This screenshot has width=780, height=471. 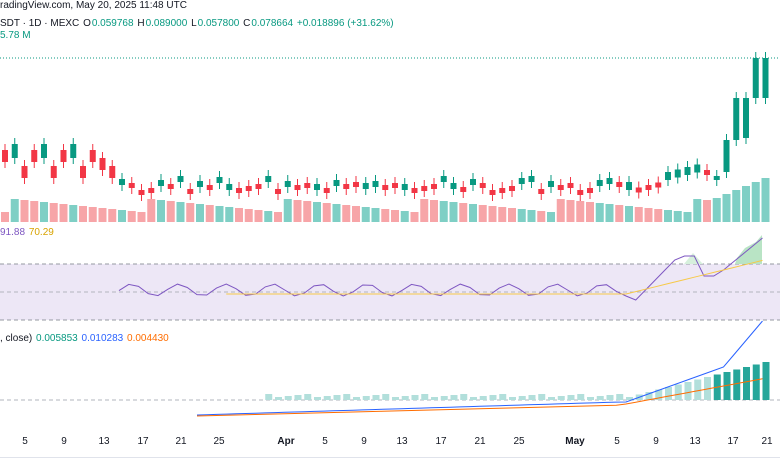 I want to click on macd-params-label: , close), so click(x=16, y=338).